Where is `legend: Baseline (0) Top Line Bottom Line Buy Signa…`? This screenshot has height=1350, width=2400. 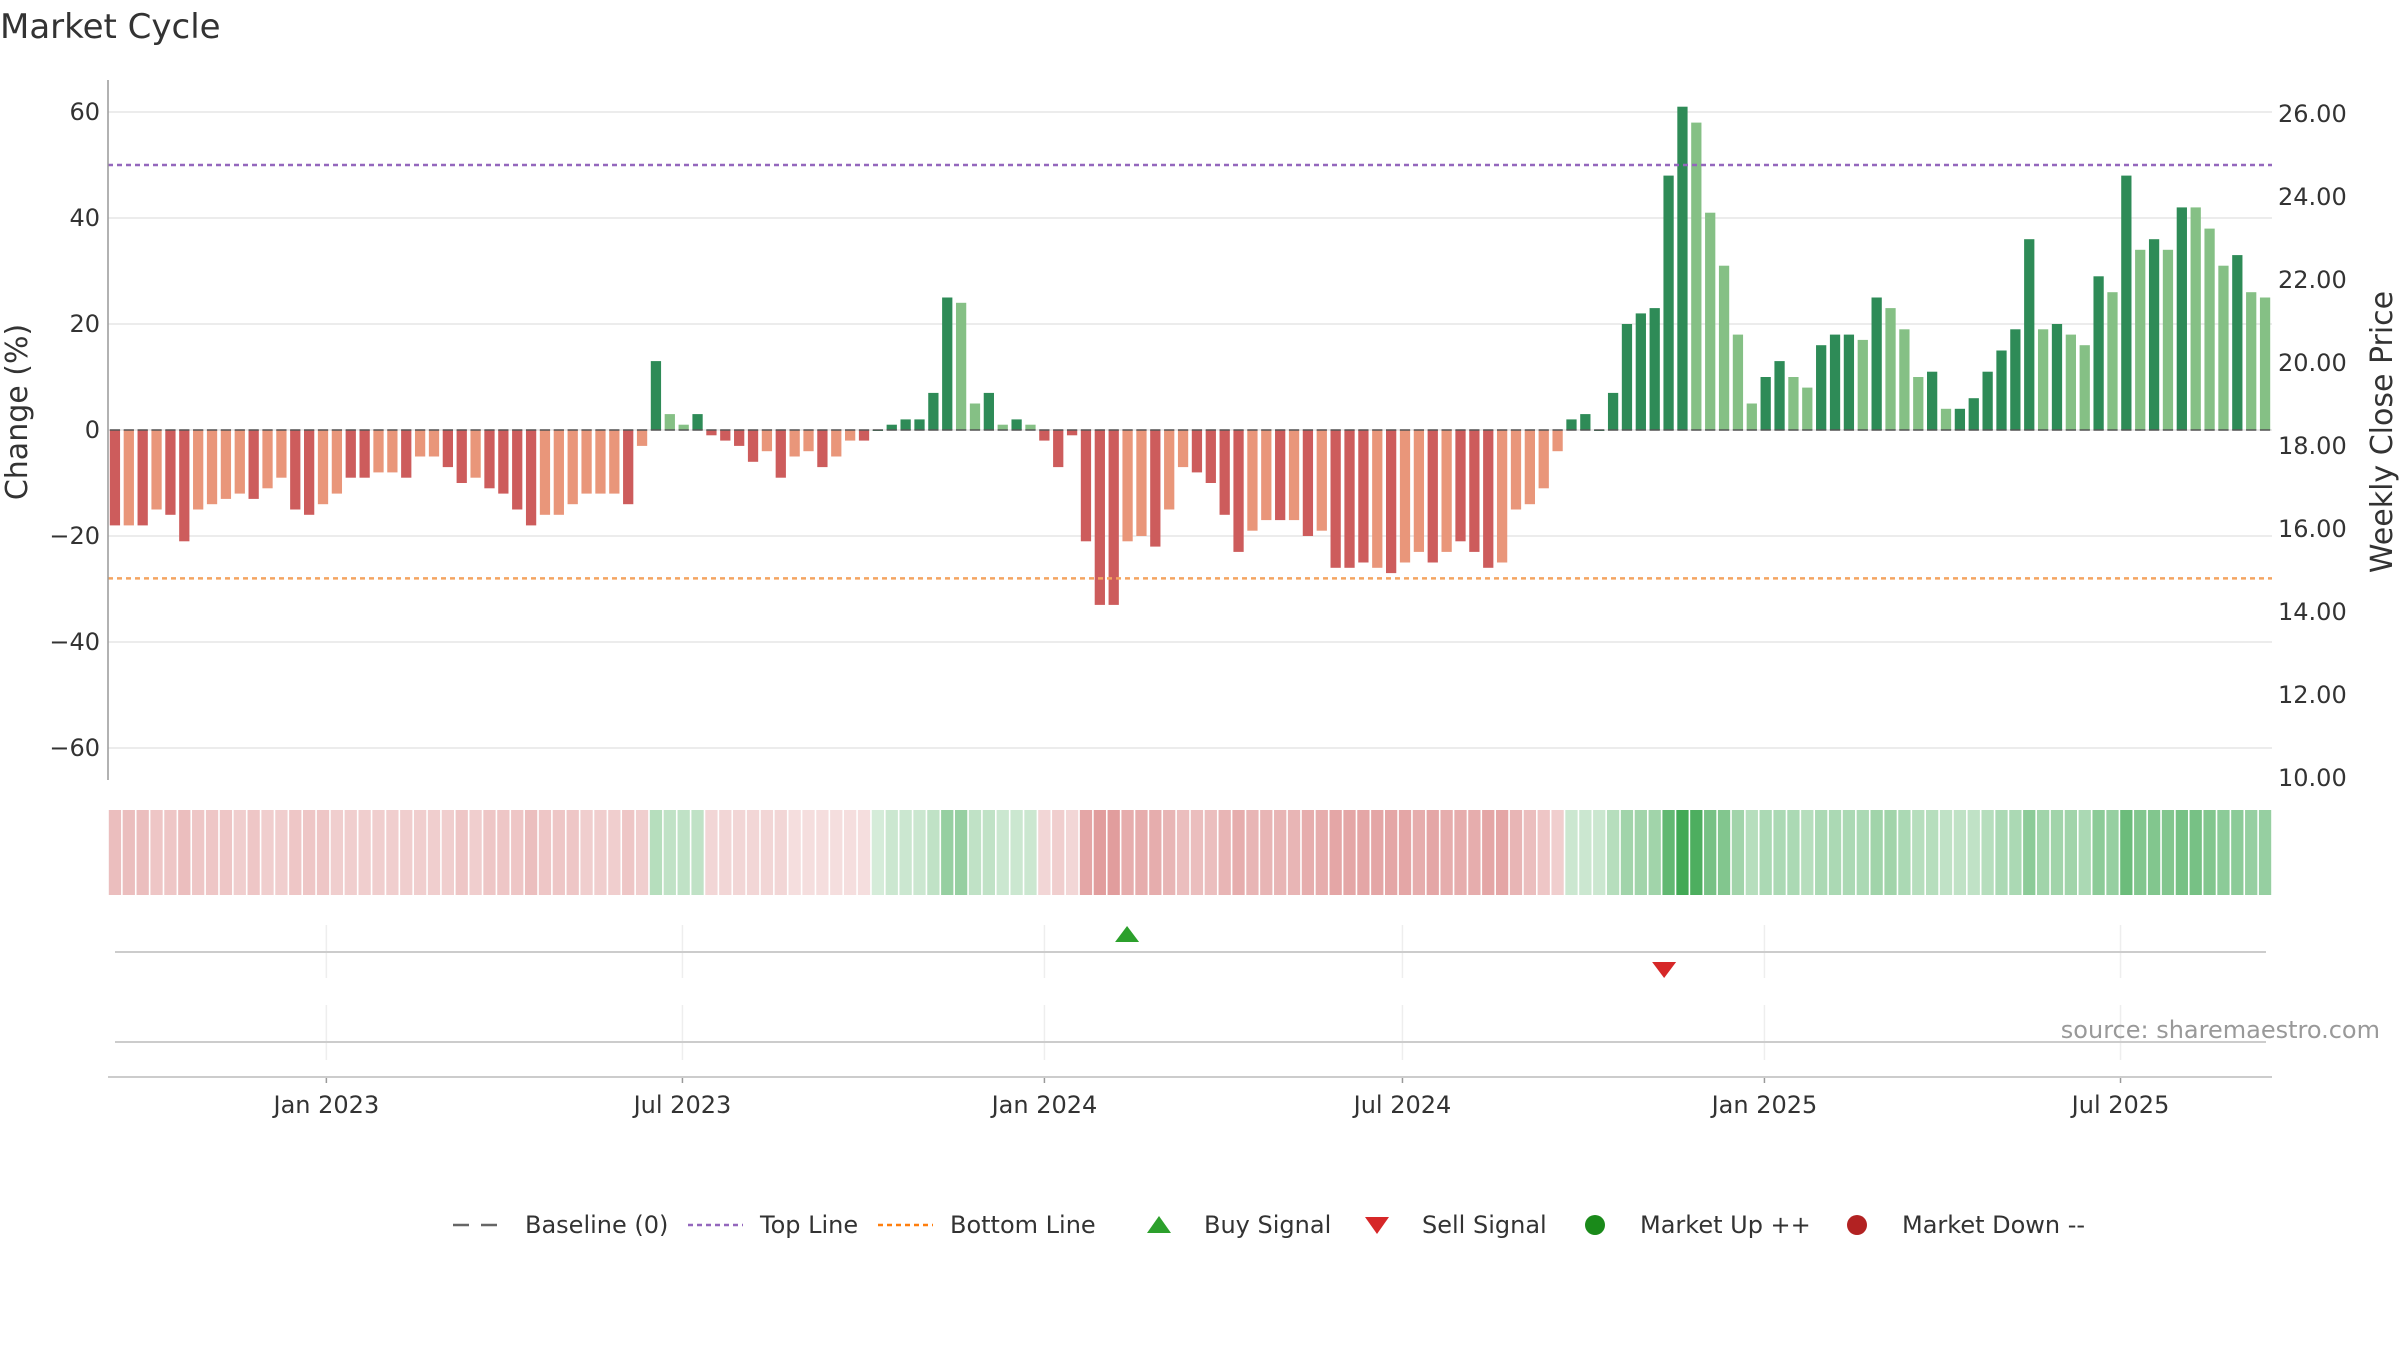 legend: Baseline (0) Top Line Bottom Line Buy Signa… is located at coordinates (1269, 1225).